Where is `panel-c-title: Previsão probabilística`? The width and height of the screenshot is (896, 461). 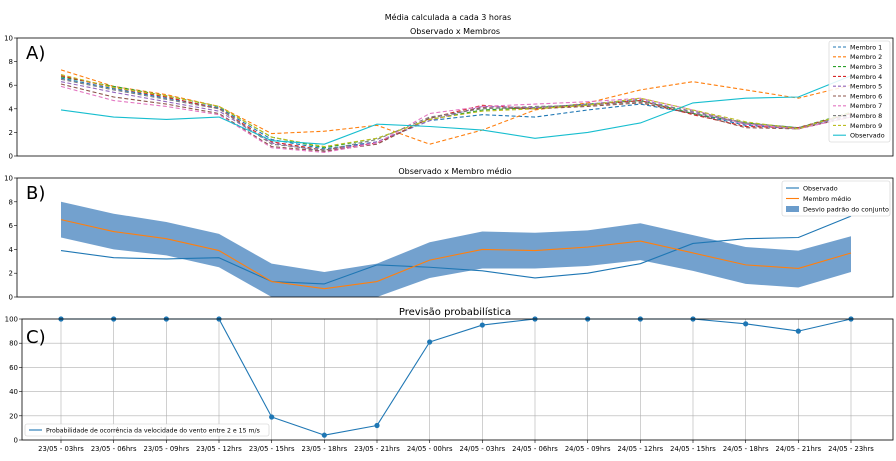
panel-c-title: Previsão probabilística is located at coordinates (455, 312).